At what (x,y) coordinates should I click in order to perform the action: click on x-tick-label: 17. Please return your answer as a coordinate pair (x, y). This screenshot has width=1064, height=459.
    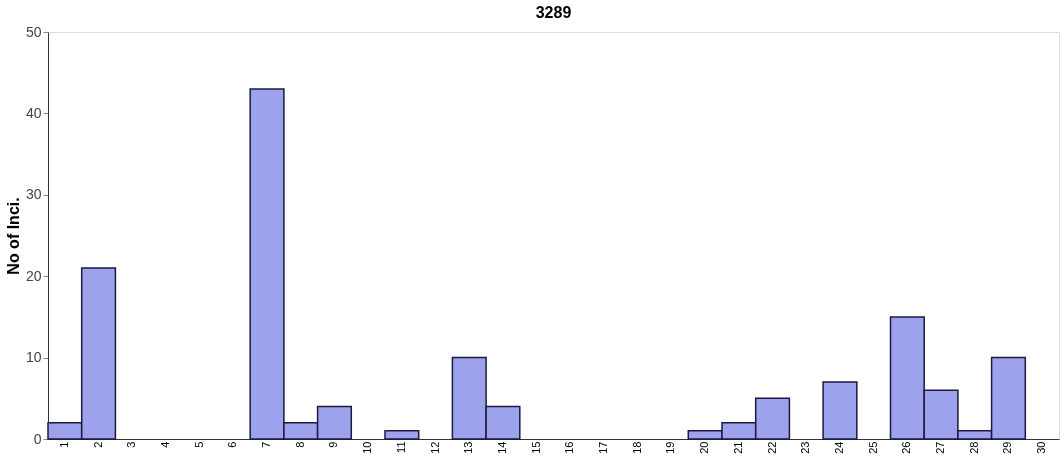
    Looking at the image, I should click on (603, 447).